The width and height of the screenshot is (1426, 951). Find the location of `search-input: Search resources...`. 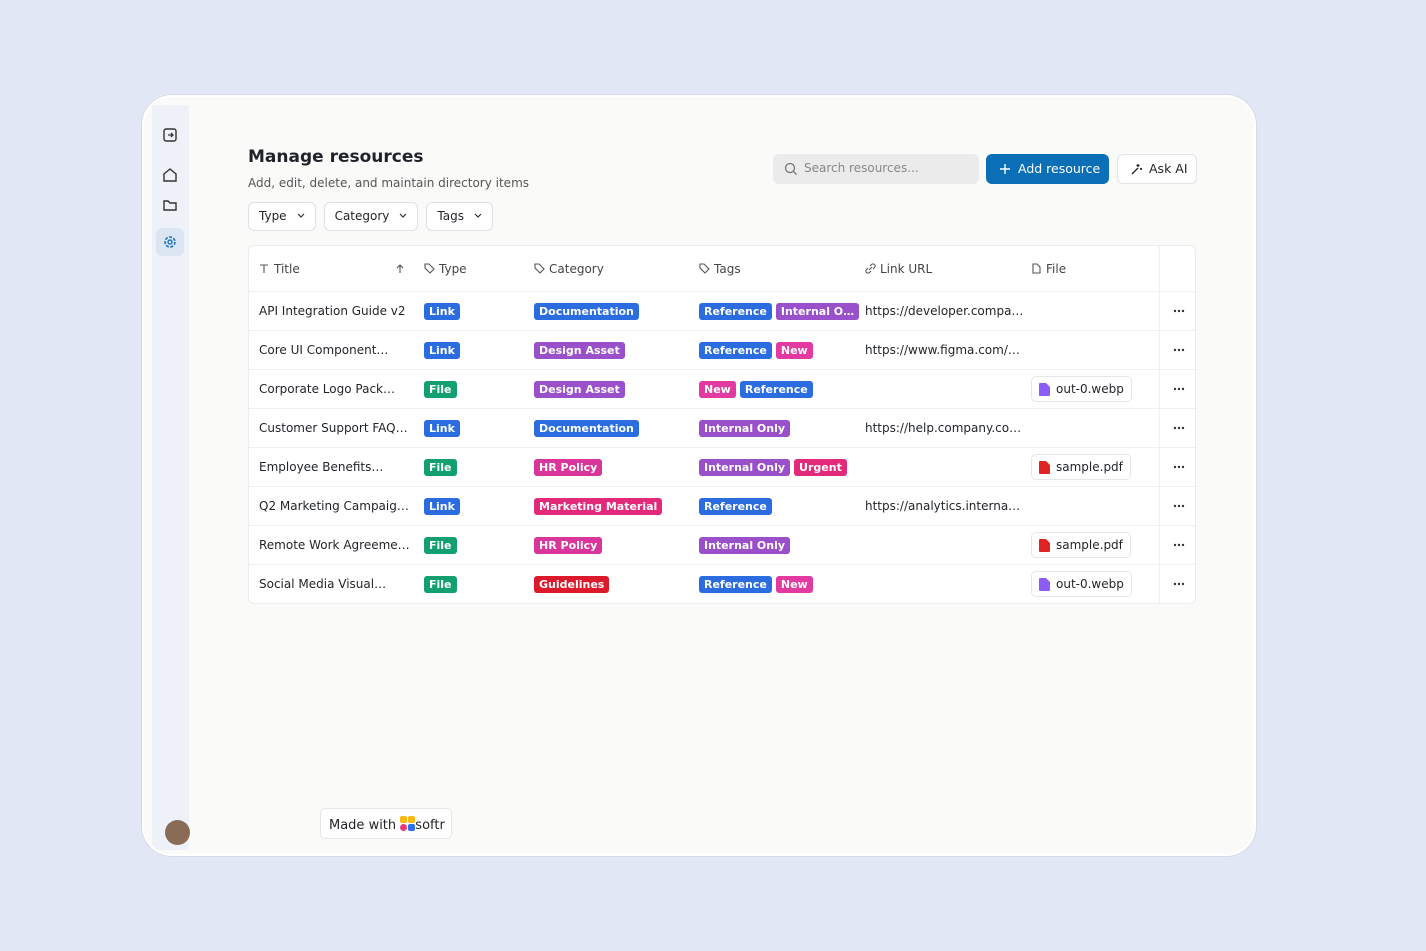

search-input: Search resources... is located at coordinates (876, 169).